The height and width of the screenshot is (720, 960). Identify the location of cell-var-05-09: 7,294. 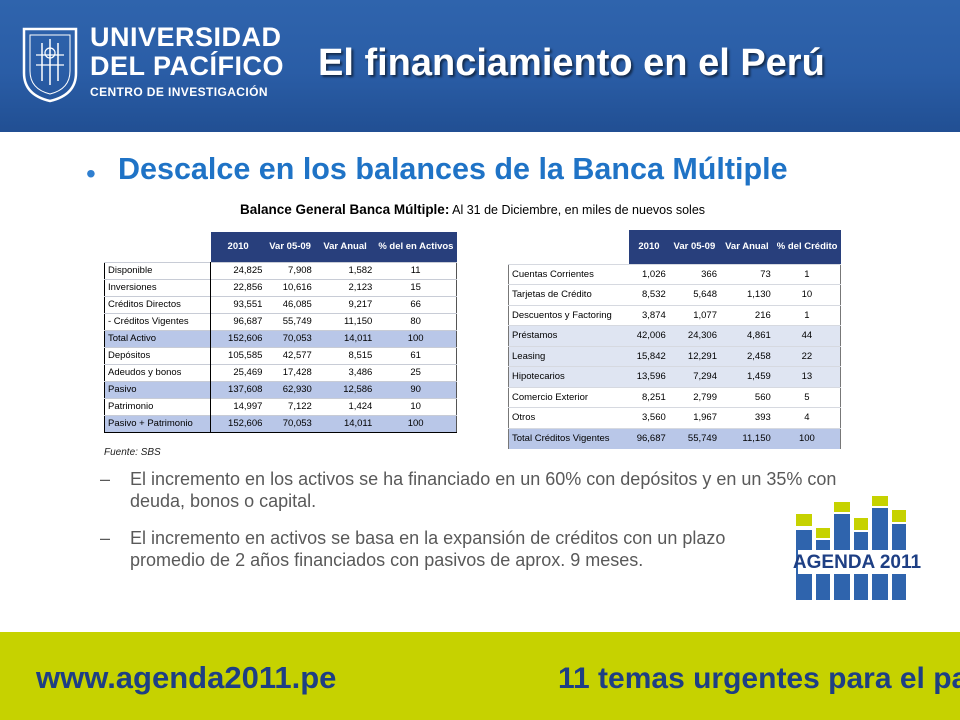
(694, 376).